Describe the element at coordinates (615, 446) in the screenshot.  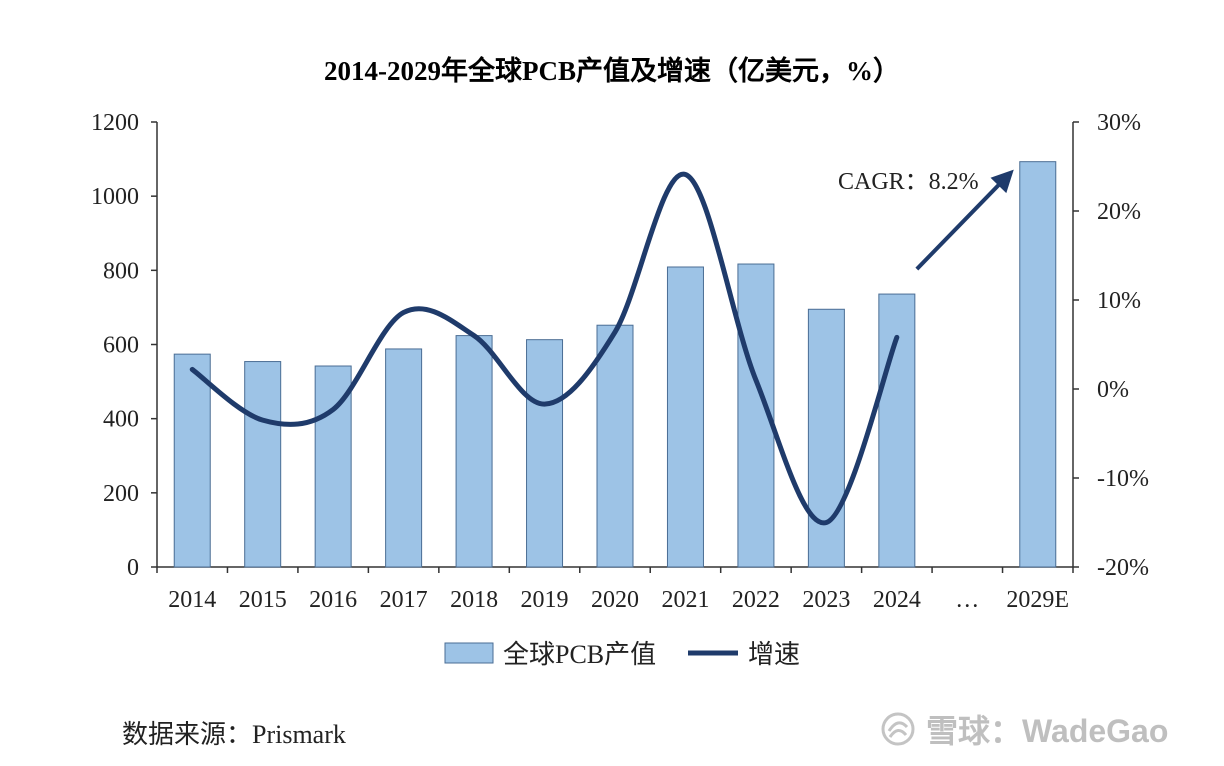
I see `bar-2020` at that location.